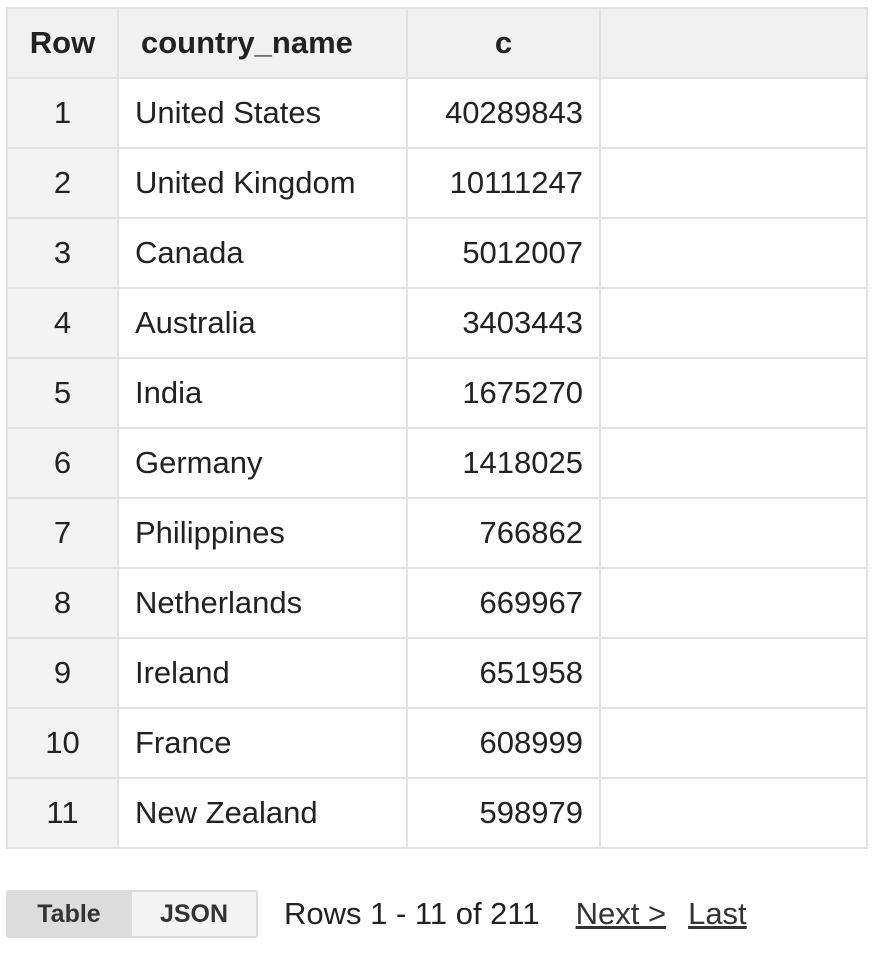  Describe the element at coordinates (503, 113) in the screenshot. I see `count-cell: 40289843` at that location.